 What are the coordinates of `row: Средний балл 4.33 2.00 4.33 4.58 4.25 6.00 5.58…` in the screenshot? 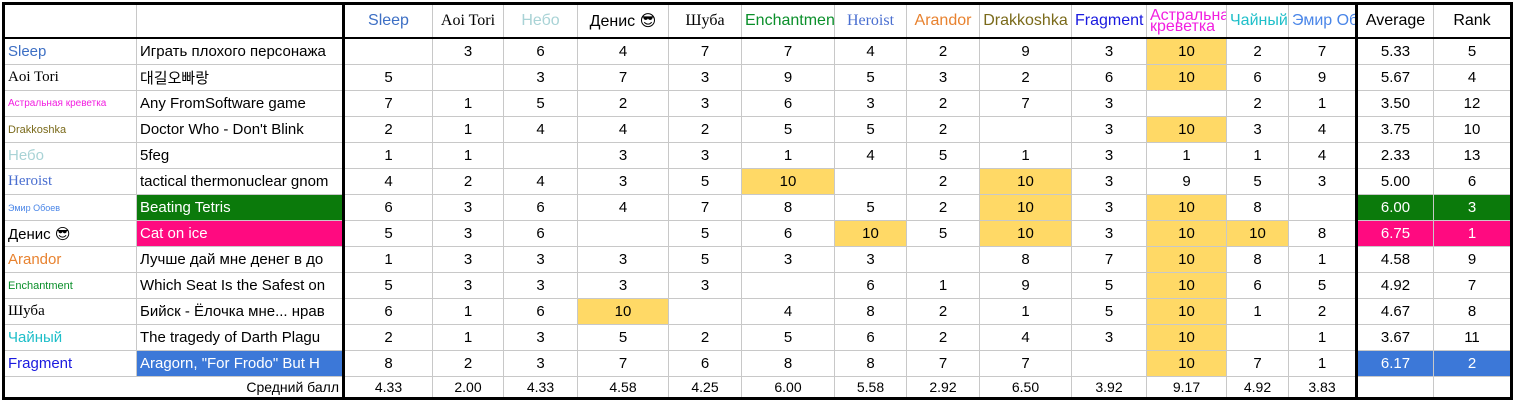 It's located at (757, 387).